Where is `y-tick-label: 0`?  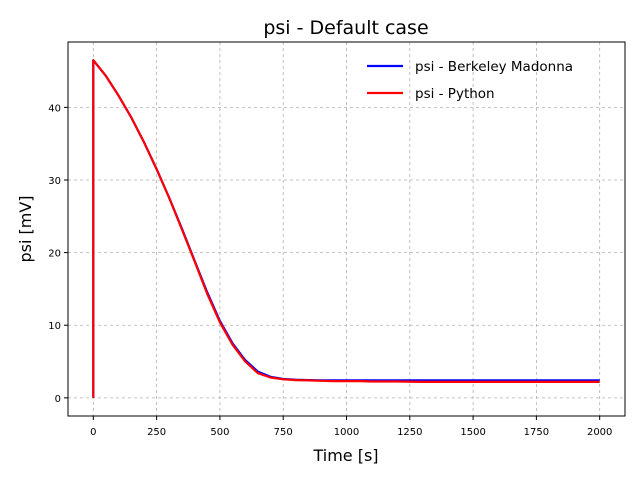
y-tick-label: 0 is located at coordinates (58, 399).